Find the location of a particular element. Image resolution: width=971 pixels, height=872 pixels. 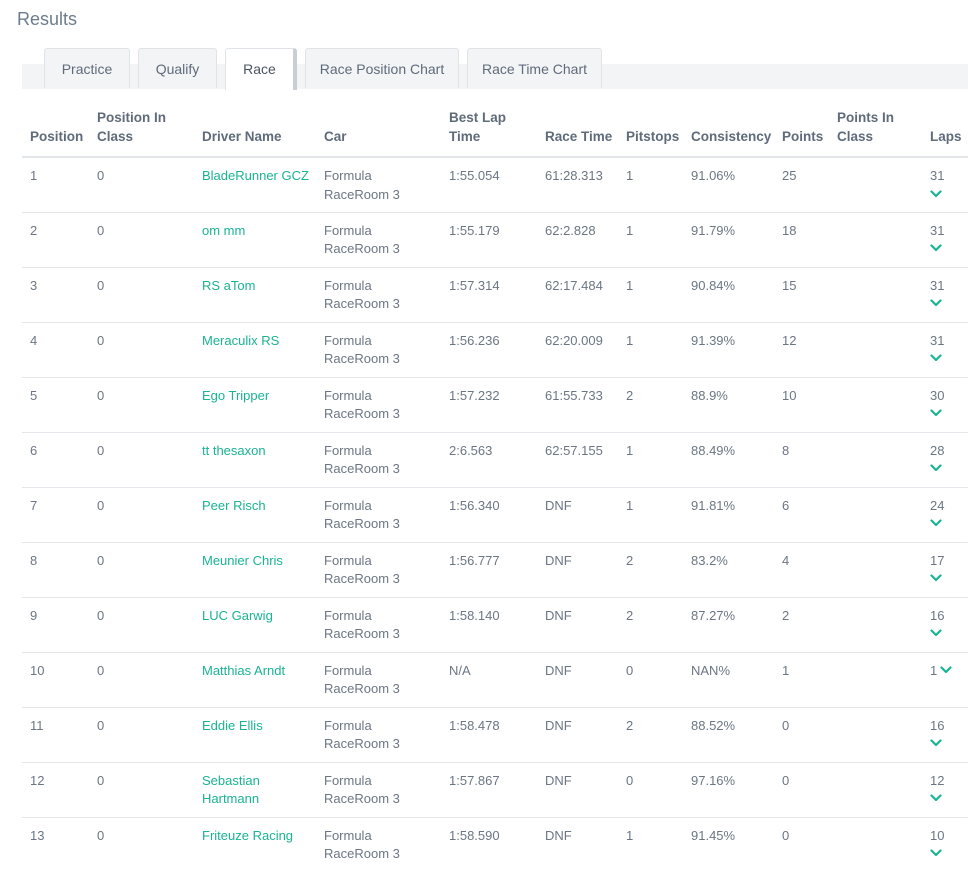

driver-name-link: Ego Tripper is located at coordinates (236, 395).